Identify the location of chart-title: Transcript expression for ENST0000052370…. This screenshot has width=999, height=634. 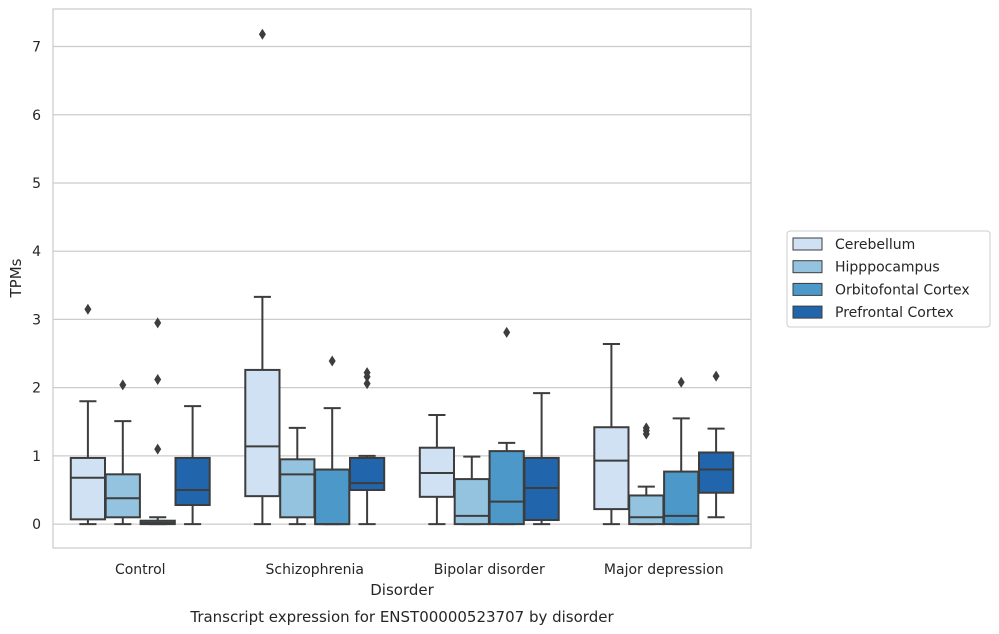
(401, 617).